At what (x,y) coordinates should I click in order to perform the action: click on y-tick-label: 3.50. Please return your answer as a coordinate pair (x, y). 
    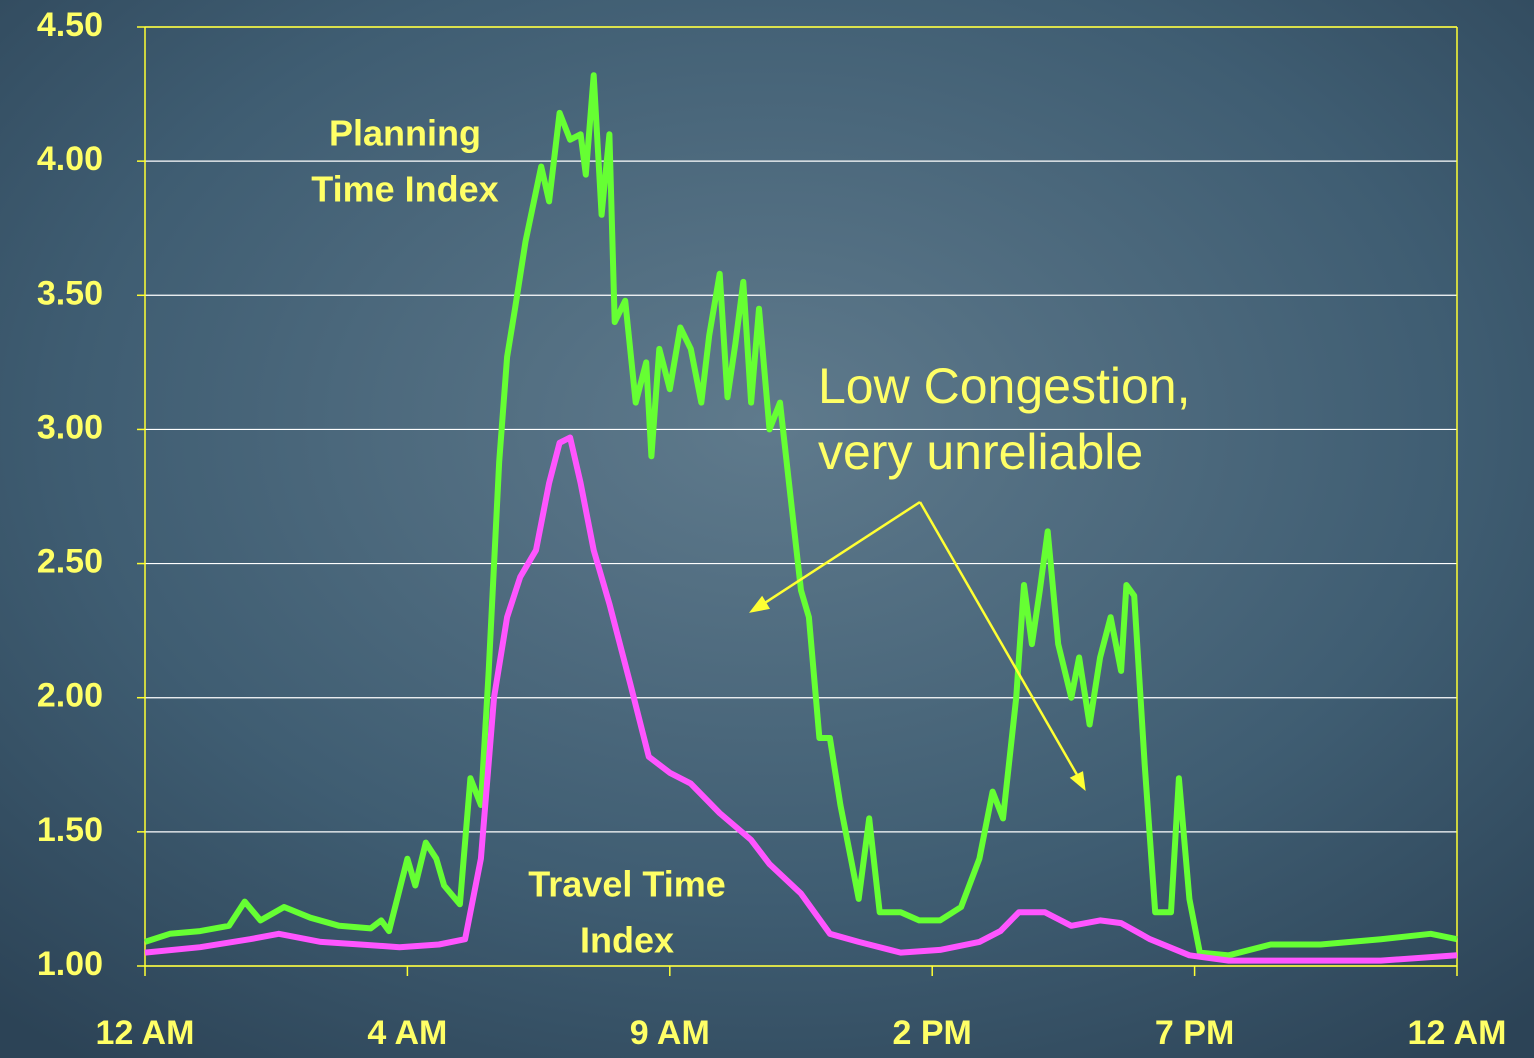
    Looking at the image, I should click on (70, 293).